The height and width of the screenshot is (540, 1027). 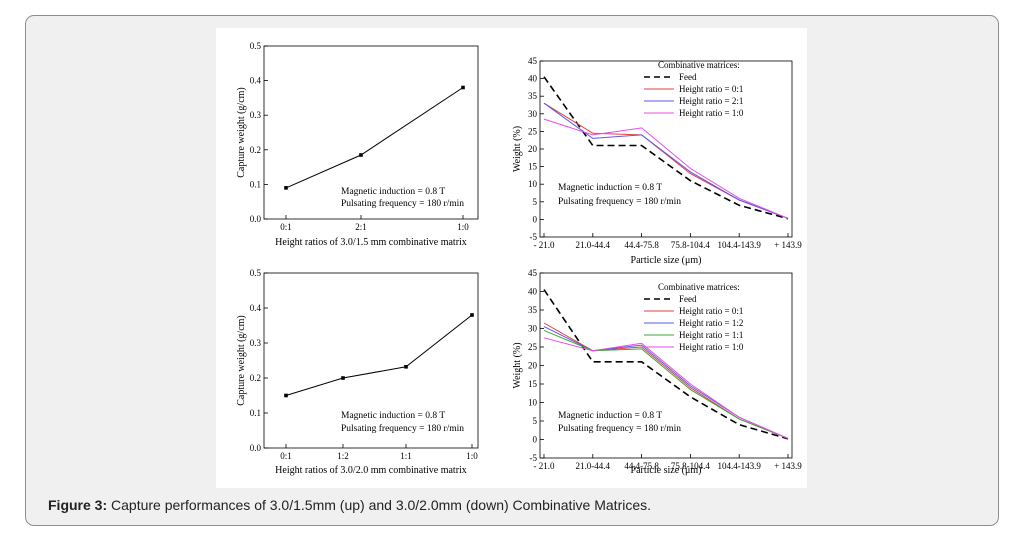 What do you see at coordinates (406, 456) in the screenshot?
I see `chart3-xtick-label: 1:1` at bounding box center [406, 456].